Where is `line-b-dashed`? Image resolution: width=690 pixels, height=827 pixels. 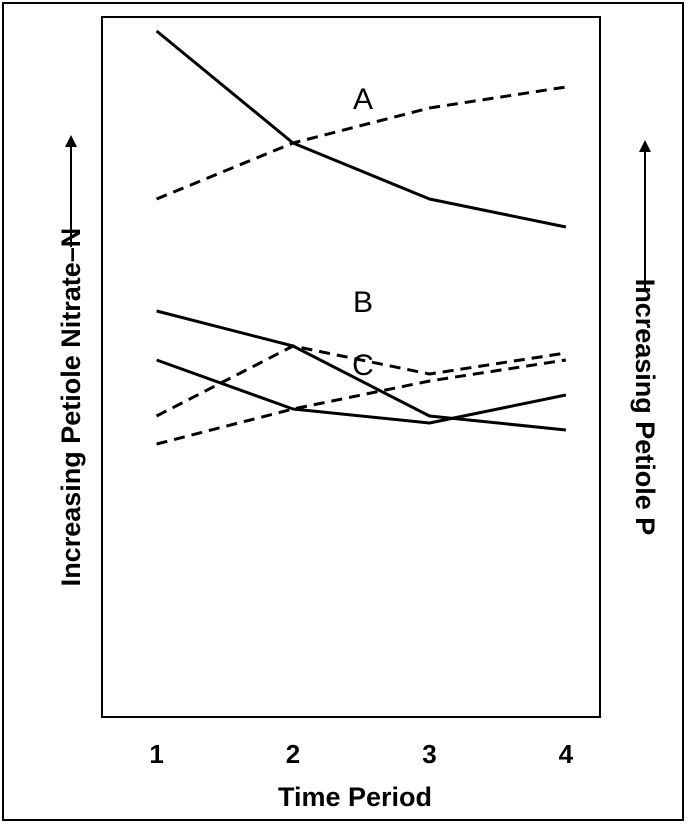 line-b-dashed is located at coordinates (361, 381).